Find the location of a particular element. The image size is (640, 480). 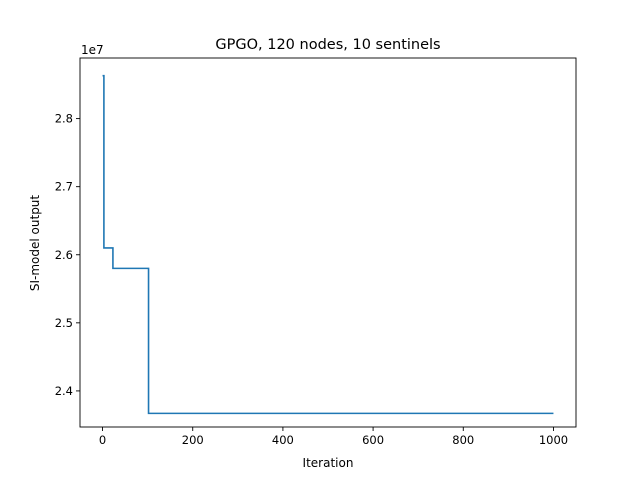

y-tick-label: 2.8 is located at coordinates (64, 119).